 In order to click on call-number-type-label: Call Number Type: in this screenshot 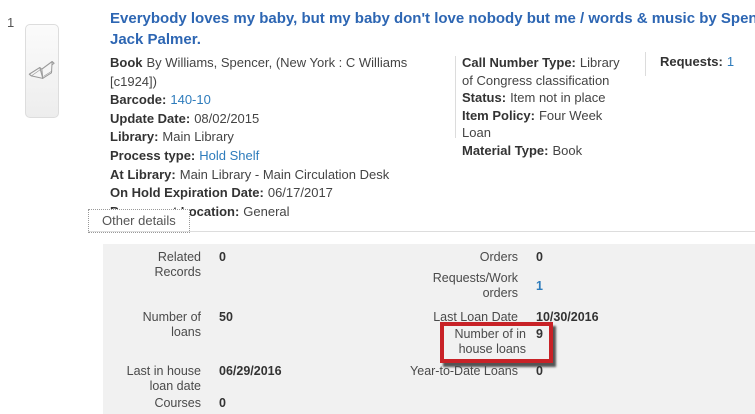, I will do `click(519, 62)`.